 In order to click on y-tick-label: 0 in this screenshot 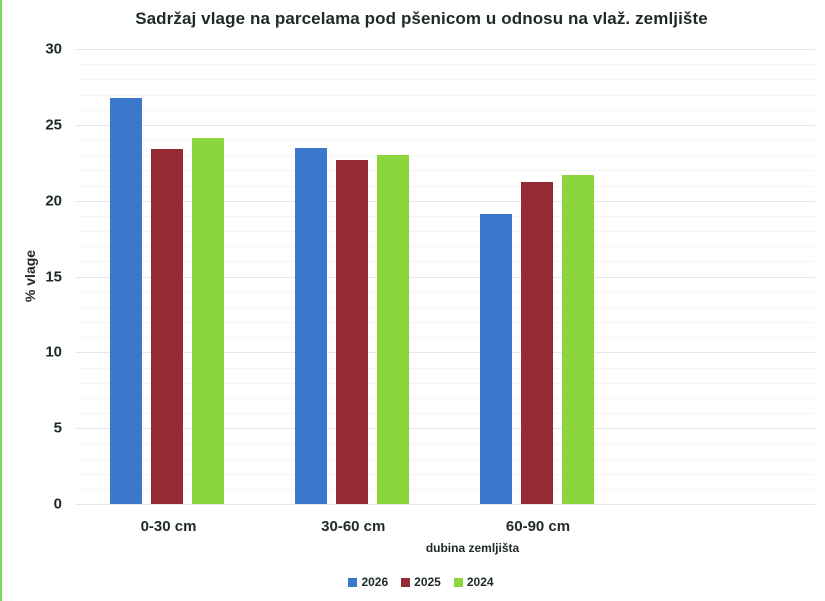, I will do `click(57, 504)`.